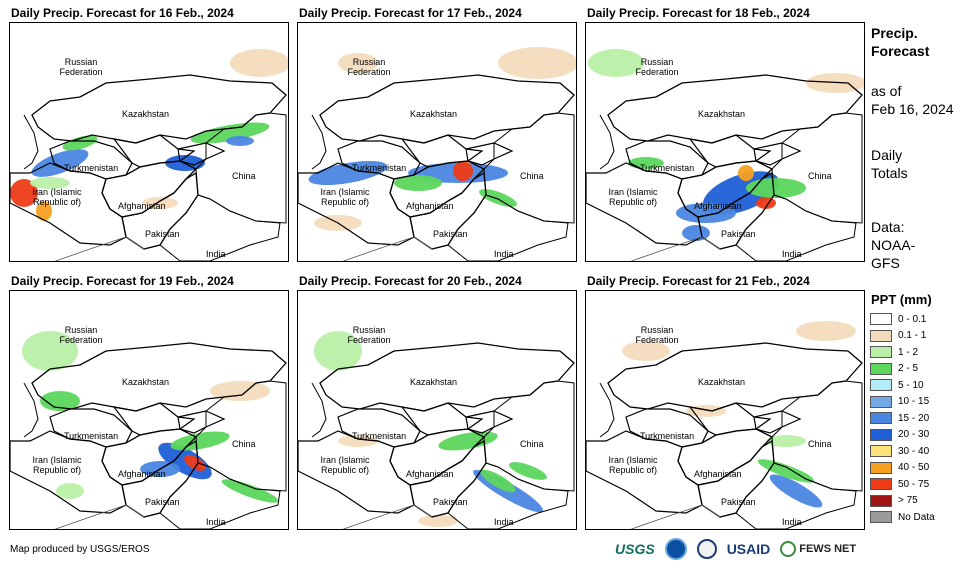  What do you see at coordinates (897, 385) in the screenshot?
I see `legend-item: 5 - 10` at bounding box center [897, 385].